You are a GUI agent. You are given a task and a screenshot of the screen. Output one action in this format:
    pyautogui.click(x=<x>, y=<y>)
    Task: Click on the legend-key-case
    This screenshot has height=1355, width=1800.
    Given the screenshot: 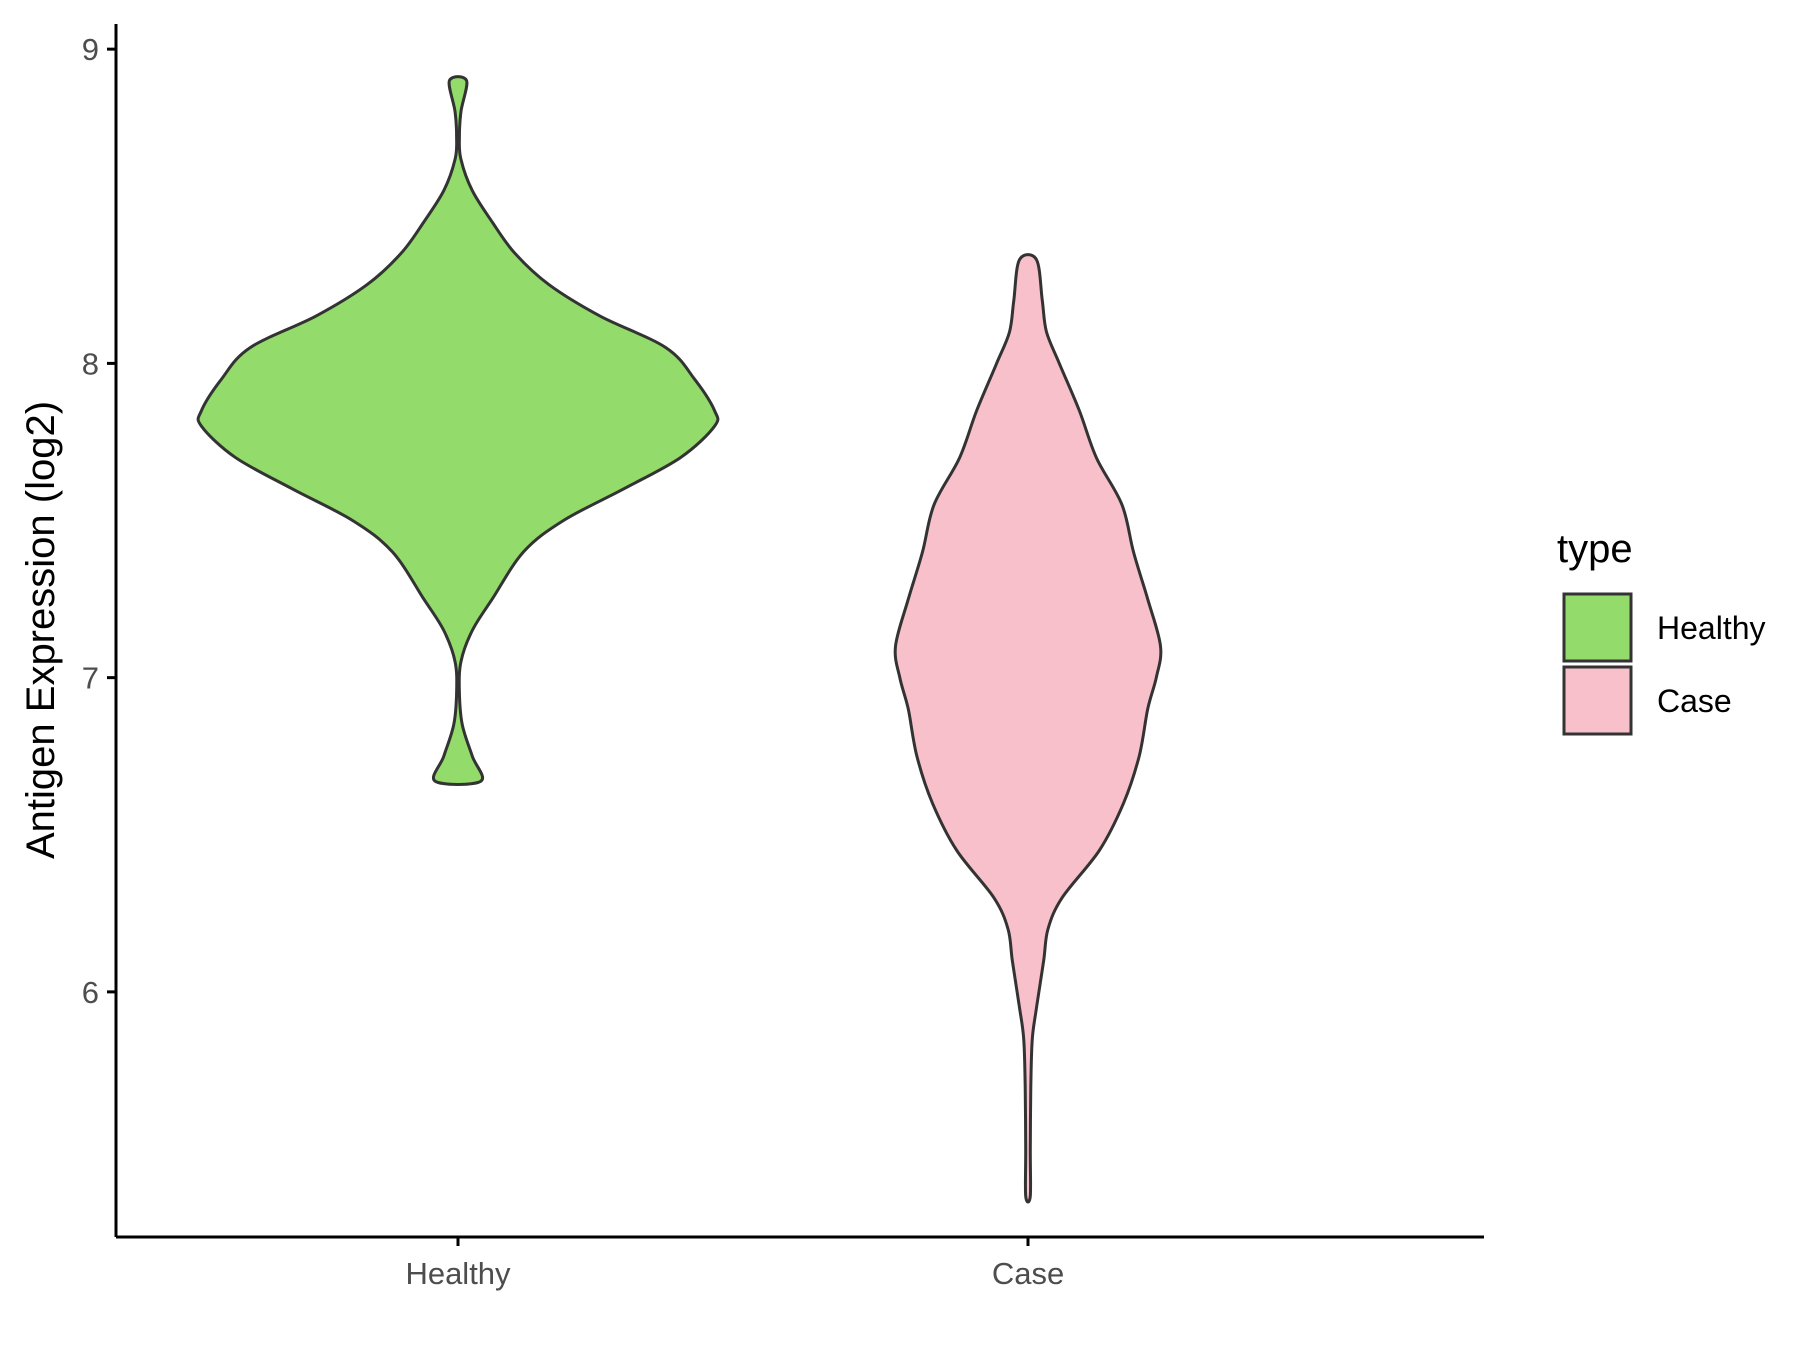 What is the action you would take?
    pyautogui.click(x=1597, y=700)
    